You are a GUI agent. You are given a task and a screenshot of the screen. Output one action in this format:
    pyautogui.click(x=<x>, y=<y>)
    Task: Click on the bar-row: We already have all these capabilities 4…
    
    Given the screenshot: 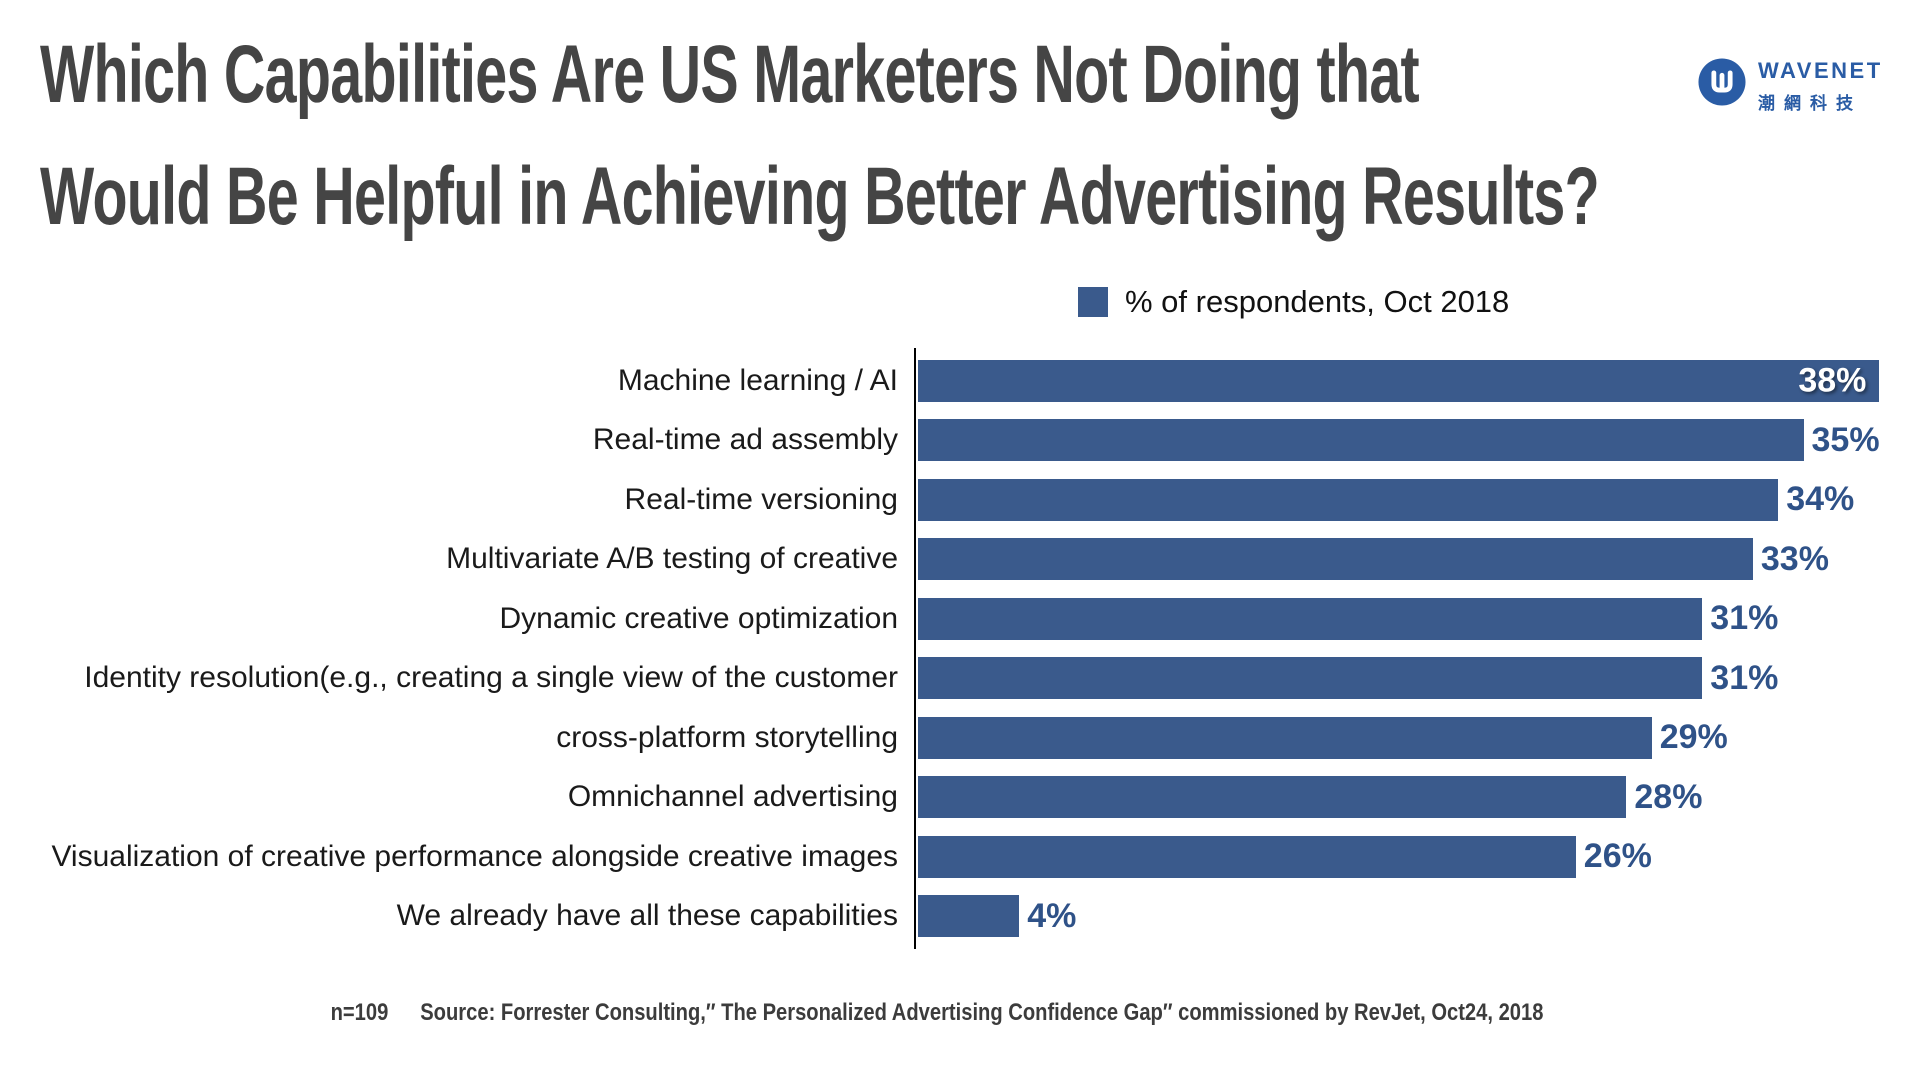 What is the action you would take?
    pyautogui.click(x=960, y=917)
    